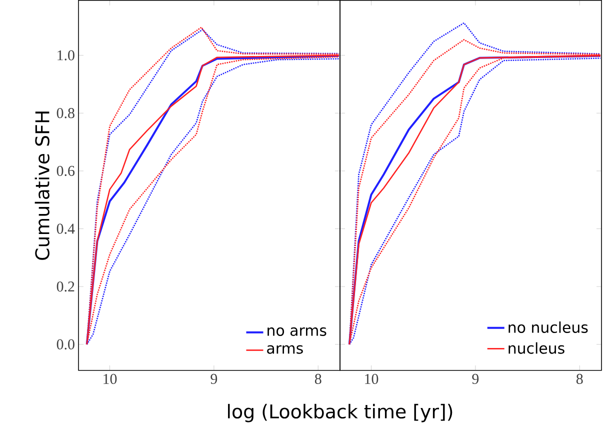  Describe the element at coordinates (66, 55) in the screenshot. I see `y-tick-label: 1.0` at that location.